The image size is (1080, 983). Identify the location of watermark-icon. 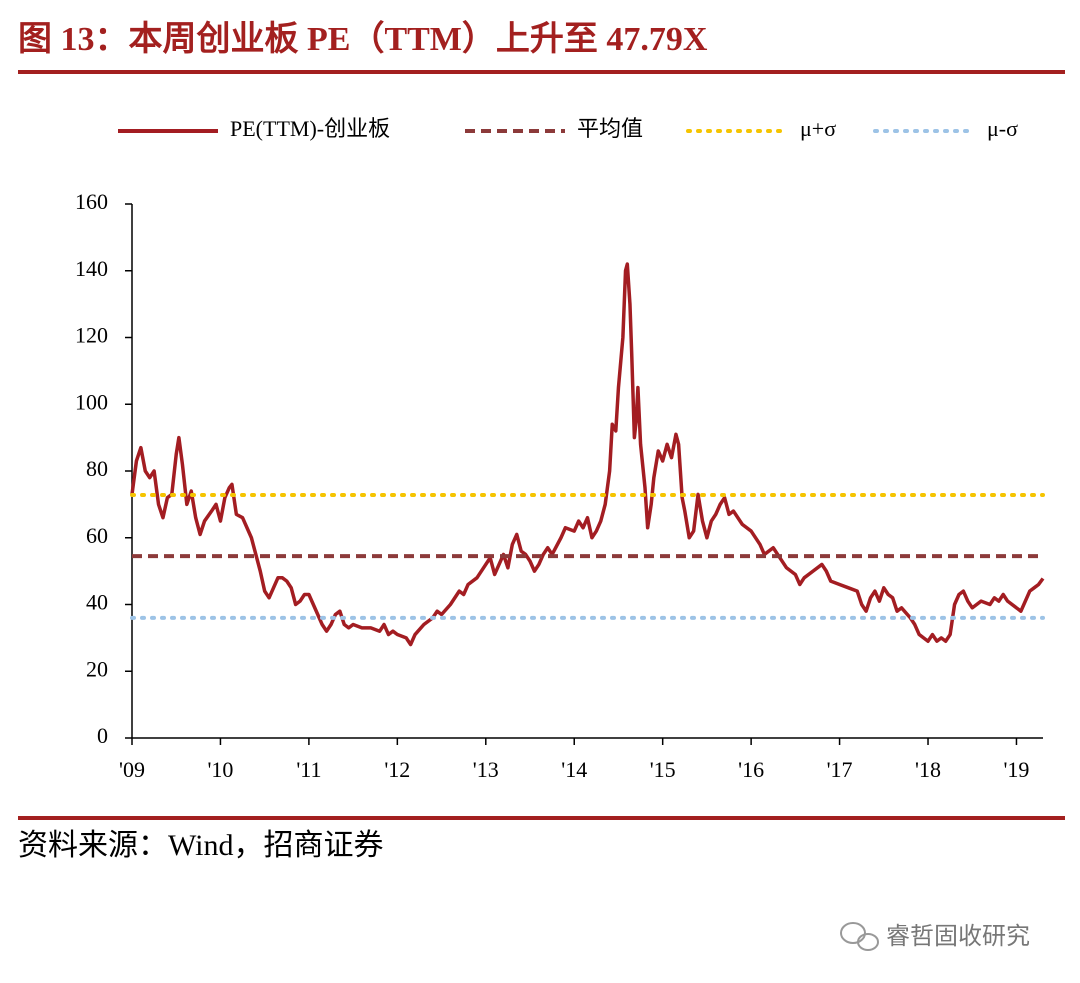
(859, 936).